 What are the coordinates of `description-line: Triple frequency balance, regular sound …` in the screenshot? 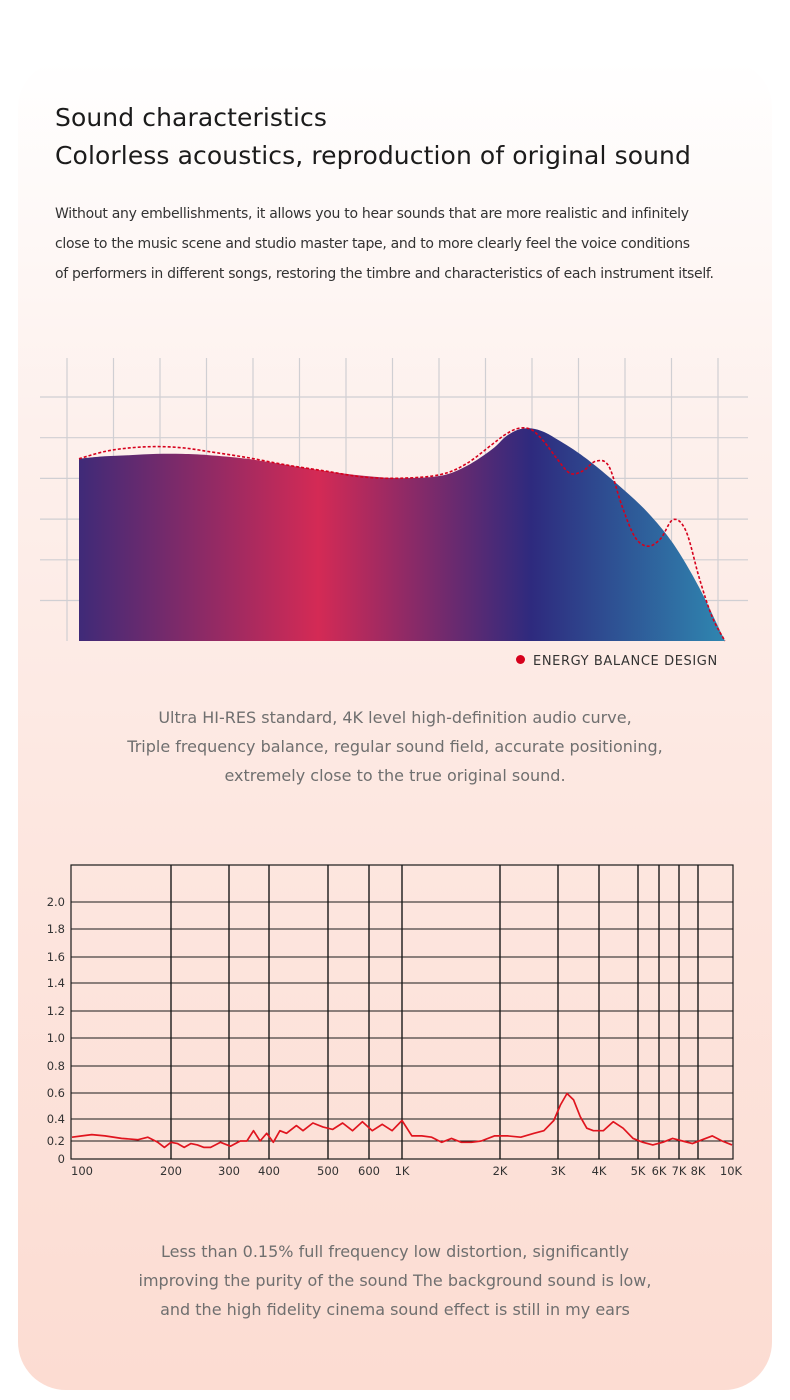 It's located at (395, 746).